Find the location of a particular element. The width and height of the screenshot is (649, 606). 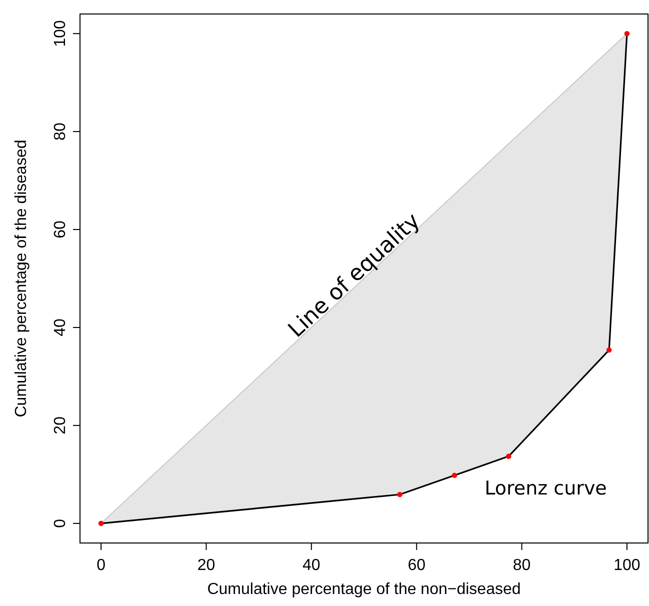

x-tick-label: 20 is located at coordinates (206, 565).